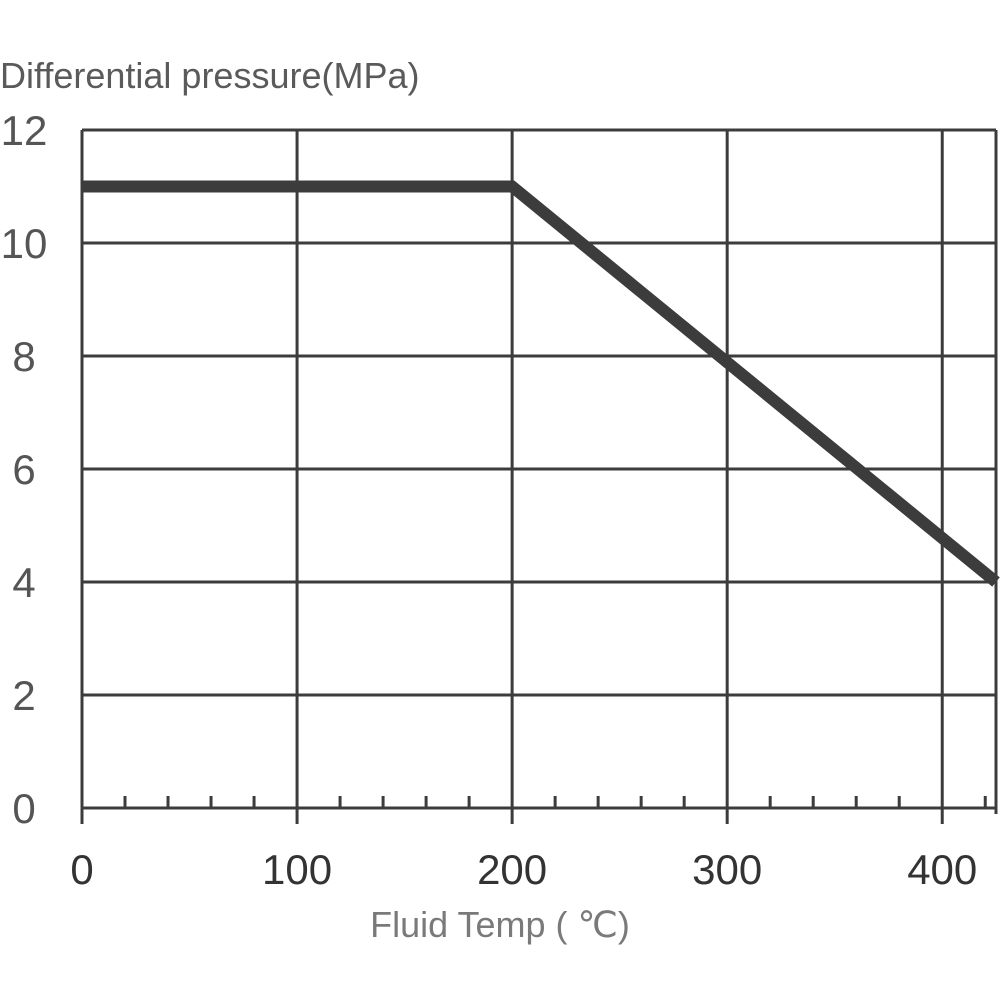 The width and height of the screenshot is (1000, 1005). What do you see at coordinates (23, 808) in the screenshot?
I see `y-tick-label: 0` at bounding box center [23, 808].